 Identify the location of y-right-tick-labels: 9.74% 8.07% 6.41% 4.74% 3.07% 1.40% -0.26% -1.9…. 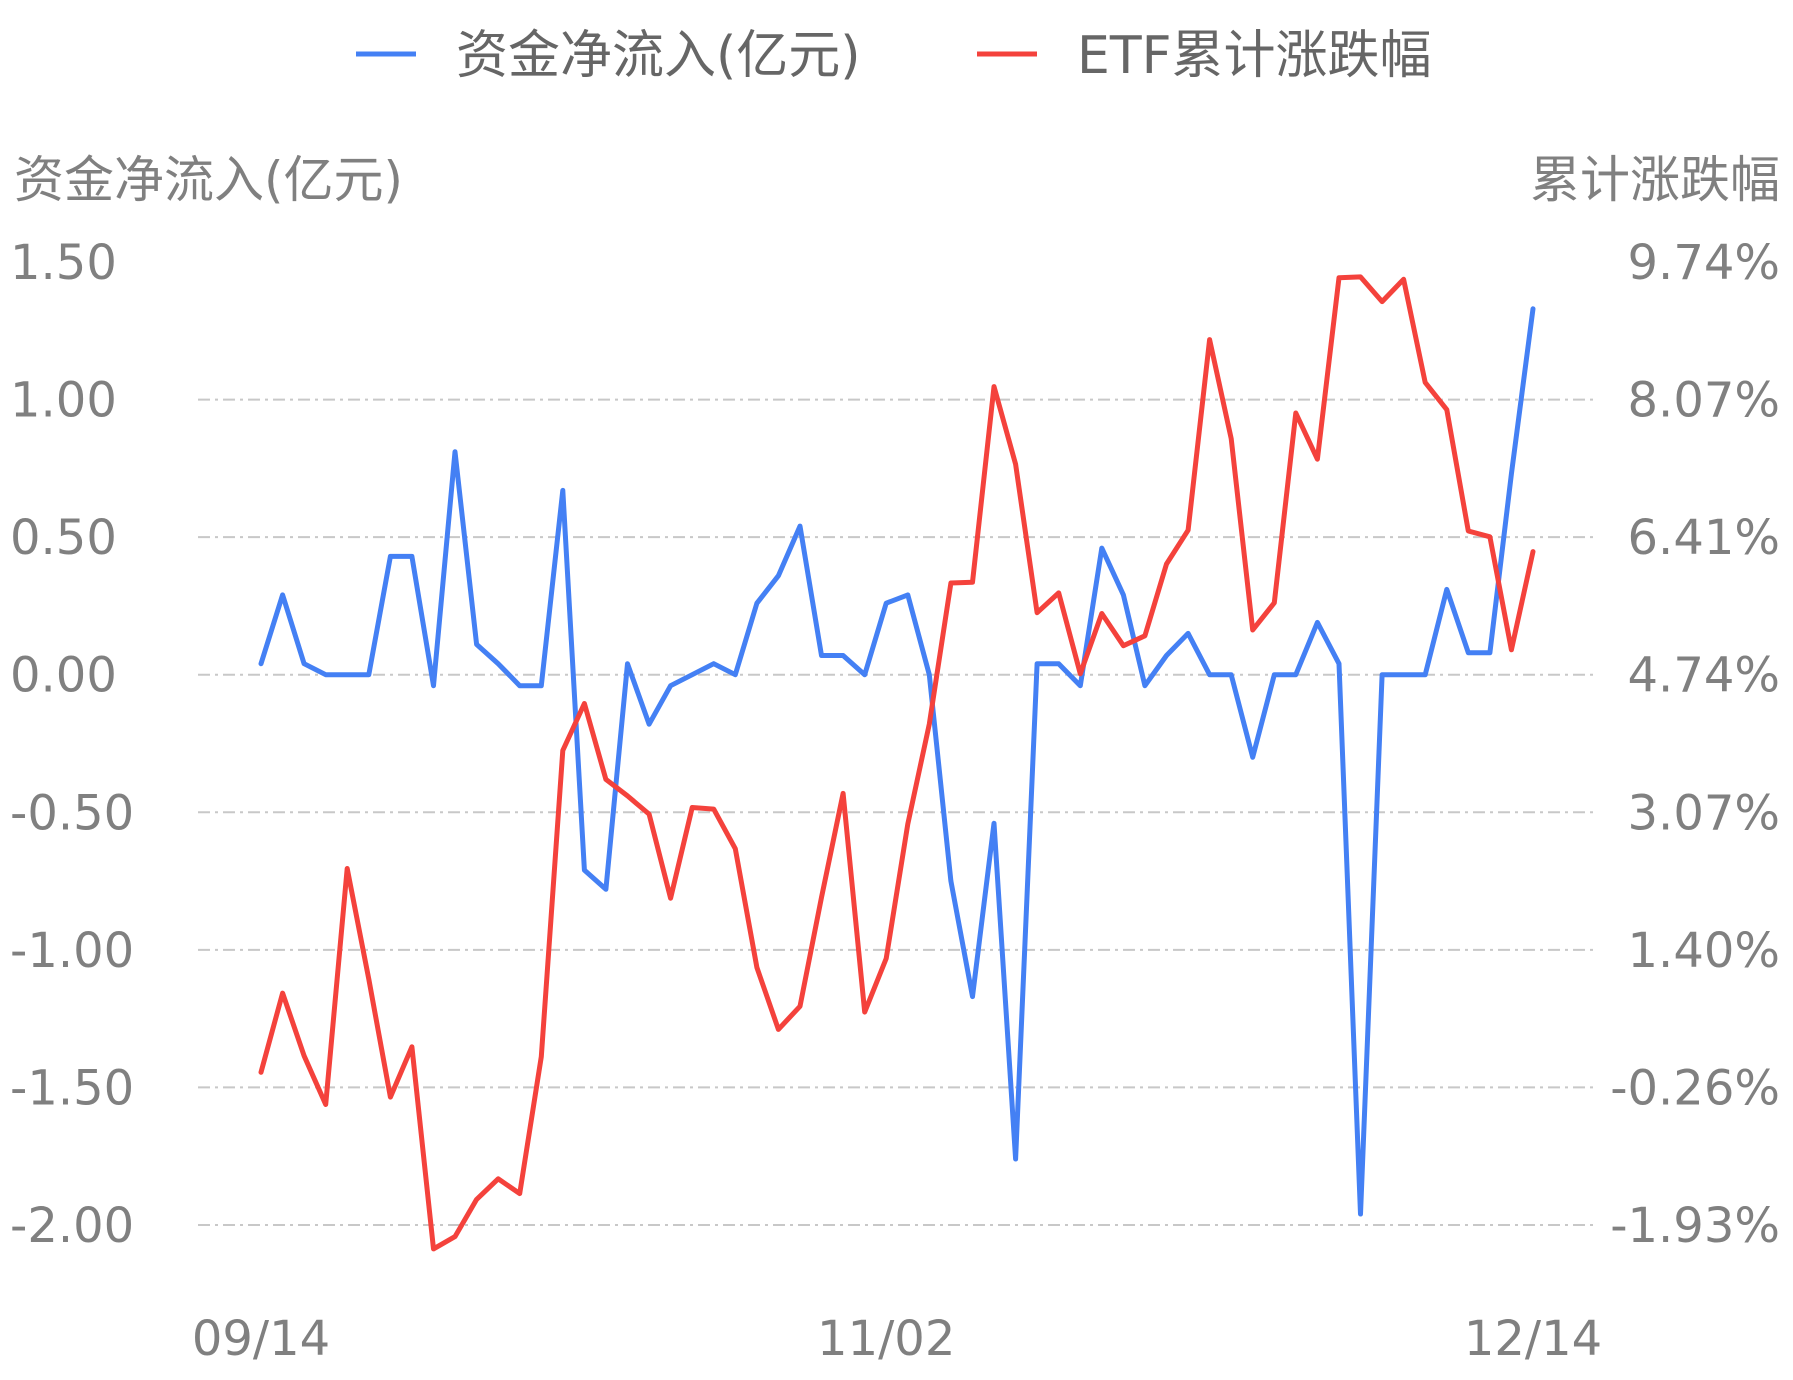
(1695, 744).